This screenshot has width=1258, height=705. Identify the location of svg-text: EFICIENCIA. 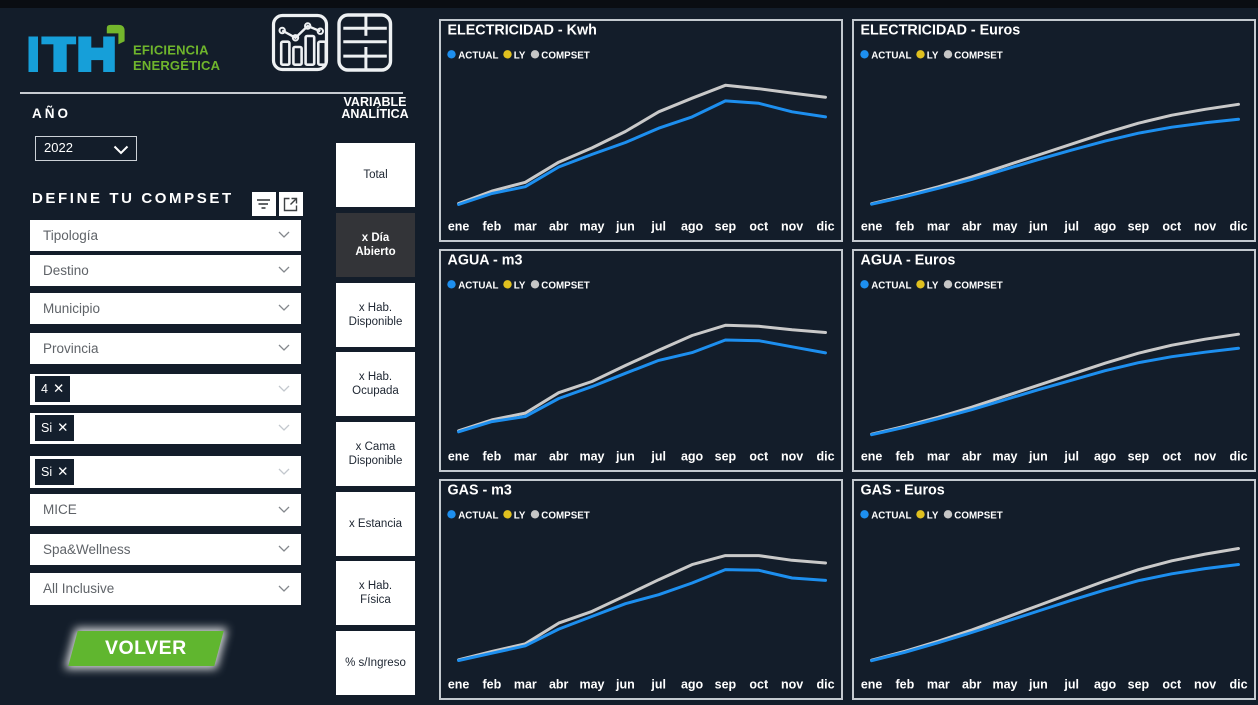
(171, 50).